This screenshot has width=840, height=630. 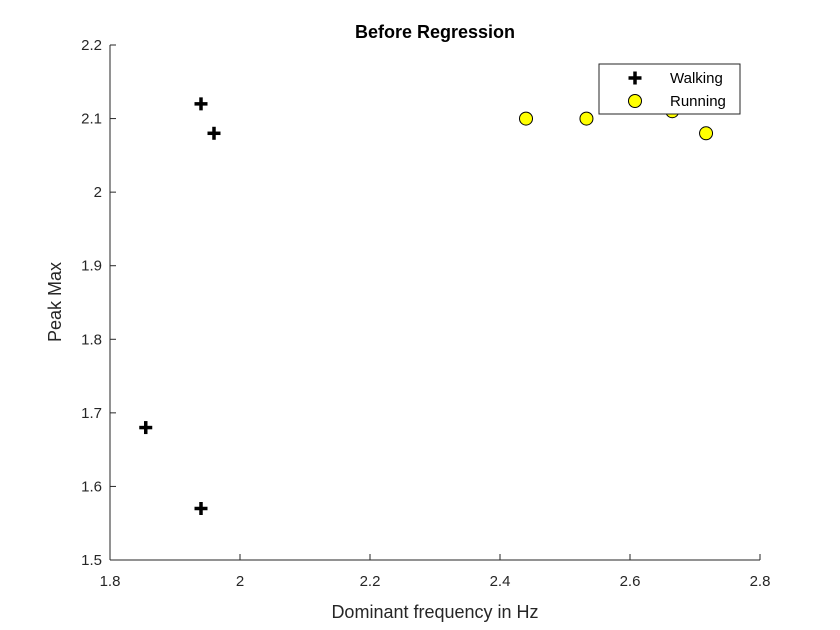 I want to click on x-tick-label: 2.6, so click(x=630, y=581).